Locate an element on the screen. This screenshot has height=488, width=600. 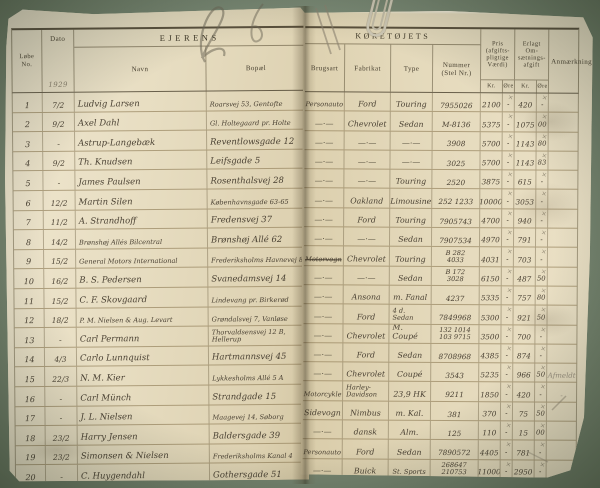
price-kr-cell: 5235 is located at coordinates (490, 372).